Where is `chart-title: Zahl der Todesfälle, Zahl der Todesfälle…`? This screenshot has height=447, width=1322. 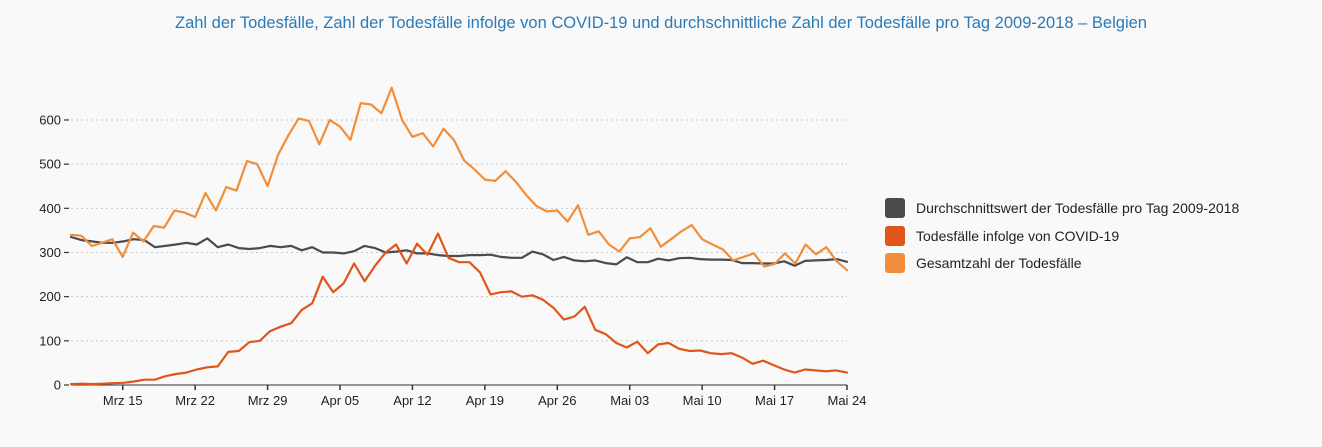
chart-title: Zahl der Todesfälle, Zahl der Todesfälle… is located at coordinates (661, 23).